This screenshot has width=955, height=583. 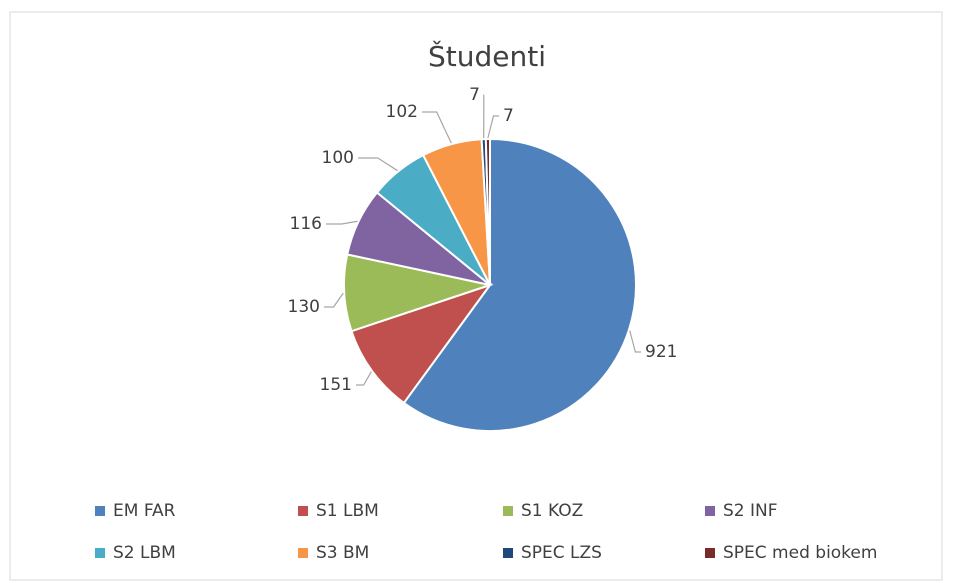 What do you see at coordinates (144, 511) in the screenshot?
I see `legend-label: EM FAR` at bounding box center [144, 511].